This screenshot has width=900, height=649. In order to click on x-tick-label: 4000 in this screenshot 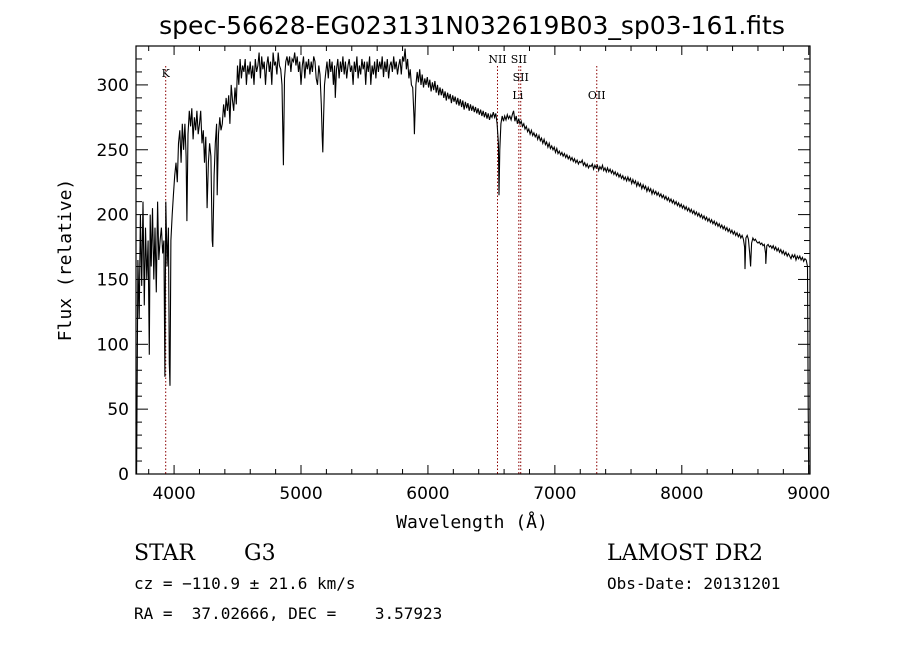, I will do `click(173, 494)`.